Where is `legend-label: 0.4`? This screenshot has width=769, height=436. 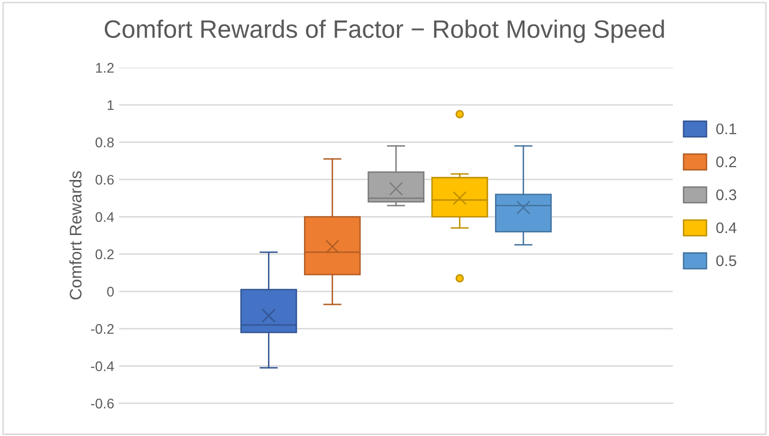 legend-label: 0.4 is located at coordinates (726, 228).